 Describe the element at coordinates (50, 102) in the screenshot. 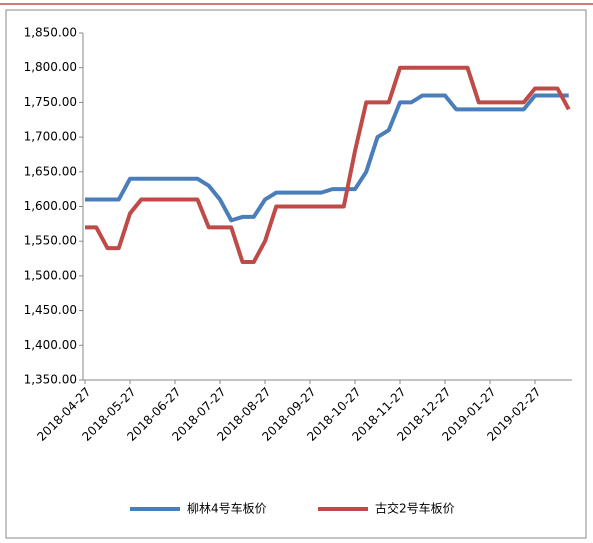

I see `y-tick-label: 1,750.00` at that location.